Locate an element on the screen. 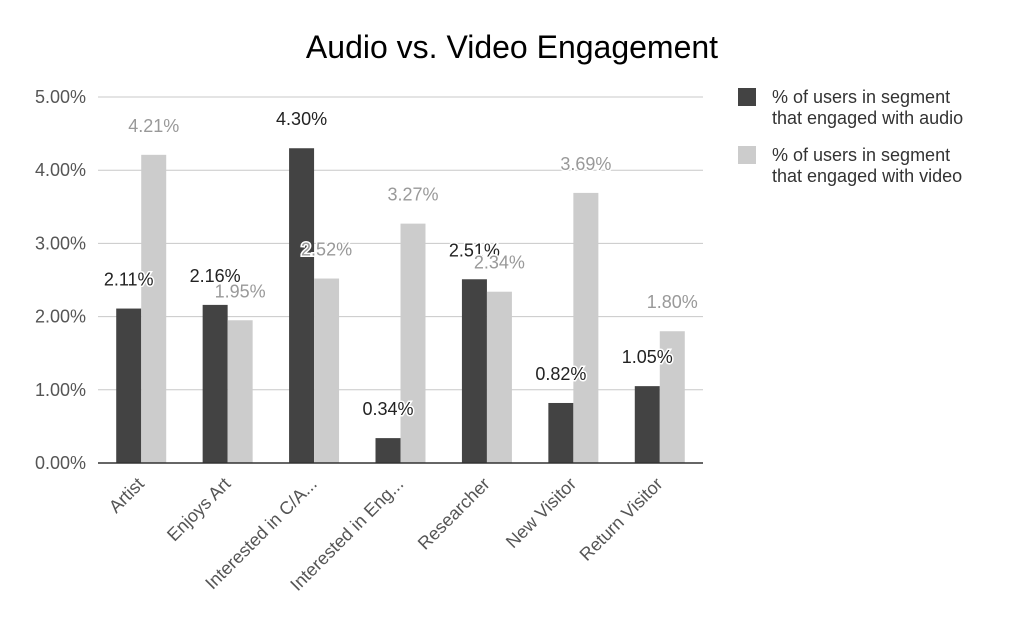  y-tick-label: 2.00% is located at coordinates (60, 317).